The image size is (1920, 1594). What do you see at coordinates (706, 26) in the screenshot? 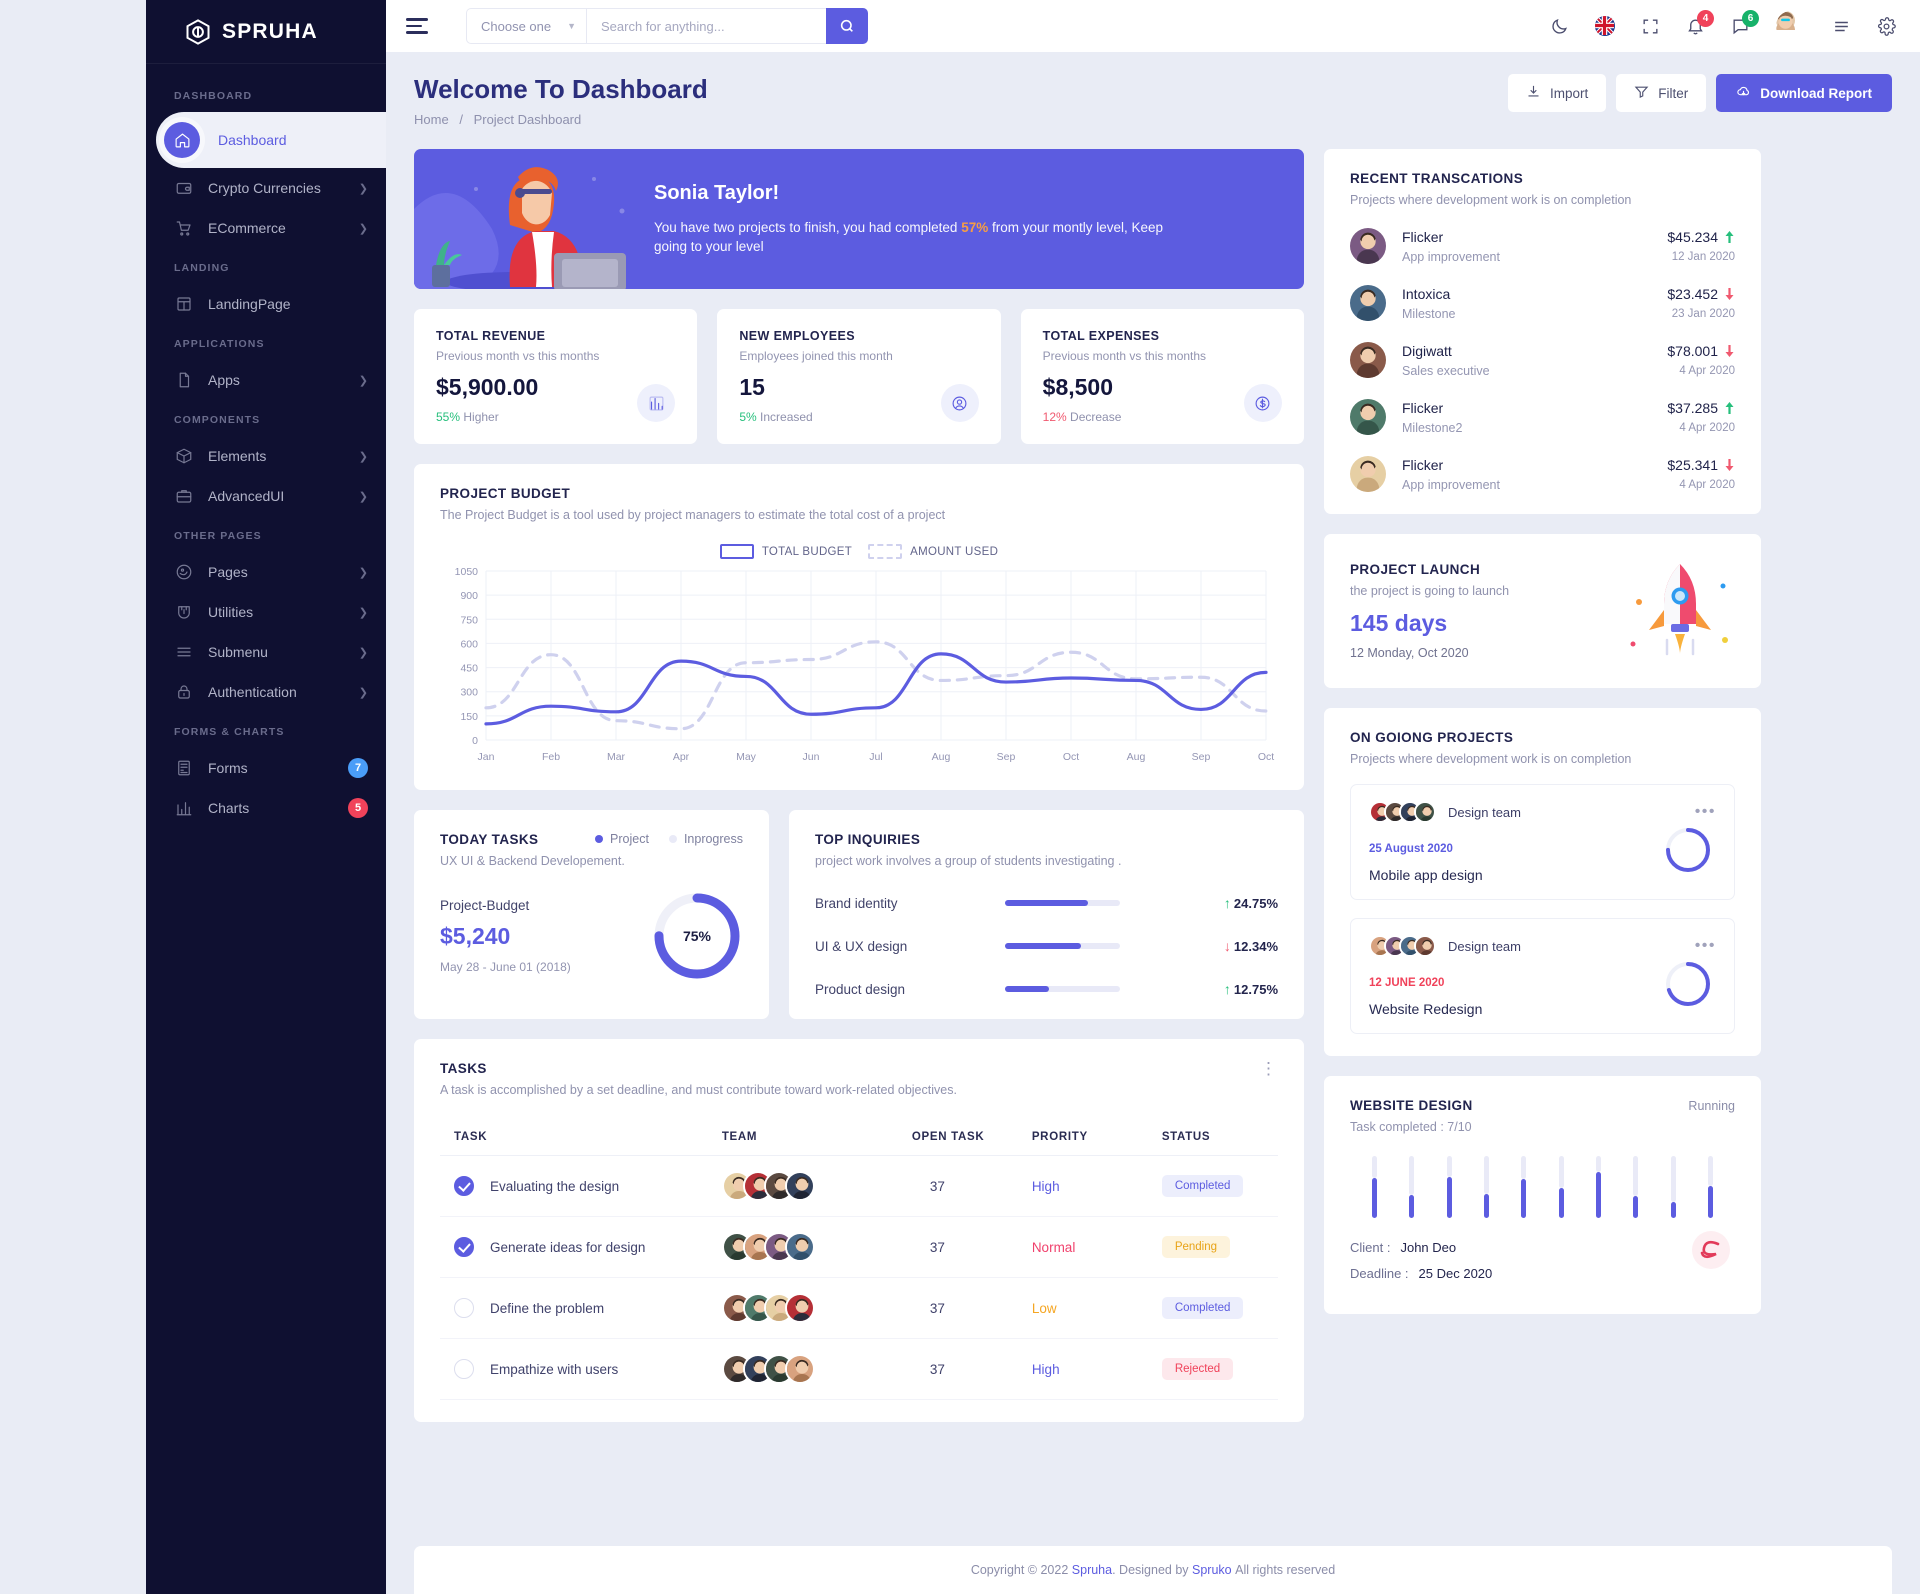
I see `search-input` at bounding box center [706, 26].